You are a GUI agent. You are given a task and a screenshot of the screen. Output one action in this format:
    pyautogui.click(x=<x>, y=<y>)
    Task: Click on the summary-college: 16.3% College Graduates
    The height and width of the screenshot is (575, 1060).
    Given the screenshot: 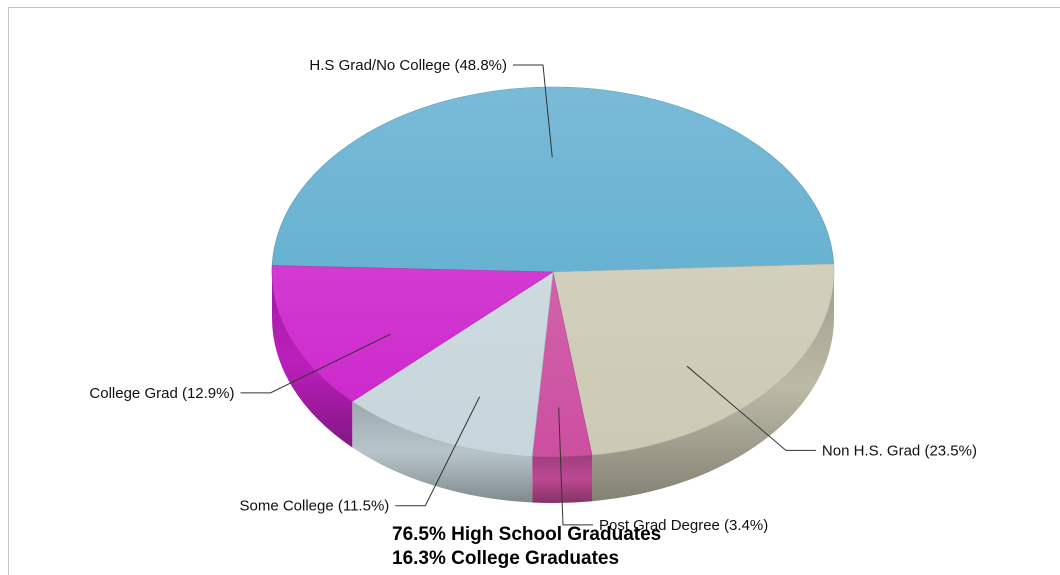 What is the action you would take?
    pyautogui.click(x=506, y=558)
    